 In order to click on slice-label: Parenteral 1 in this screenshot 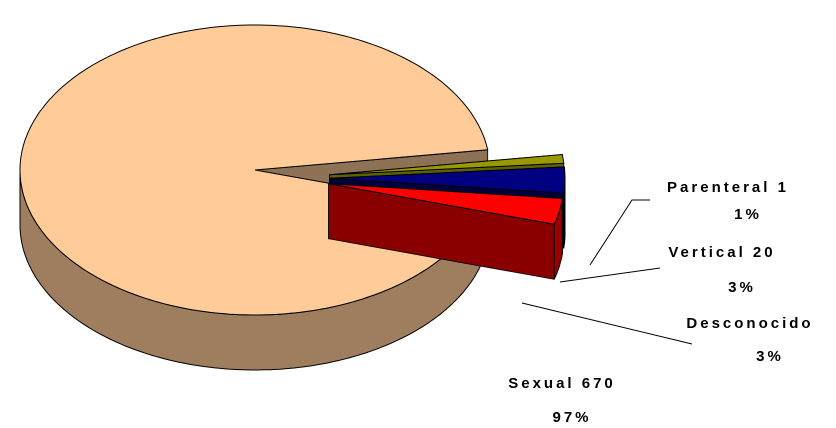, I will do `click(728, 187)`.